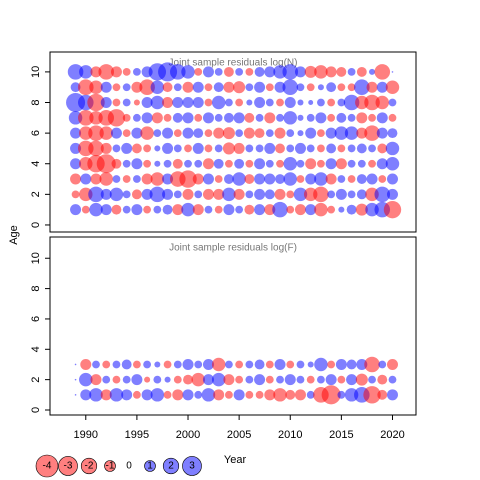 The image size is (480, 480). What do you see at coordinates (68, 466) in the screenshot?
I see `legend-label: -3` at bounding box center [68, 466].